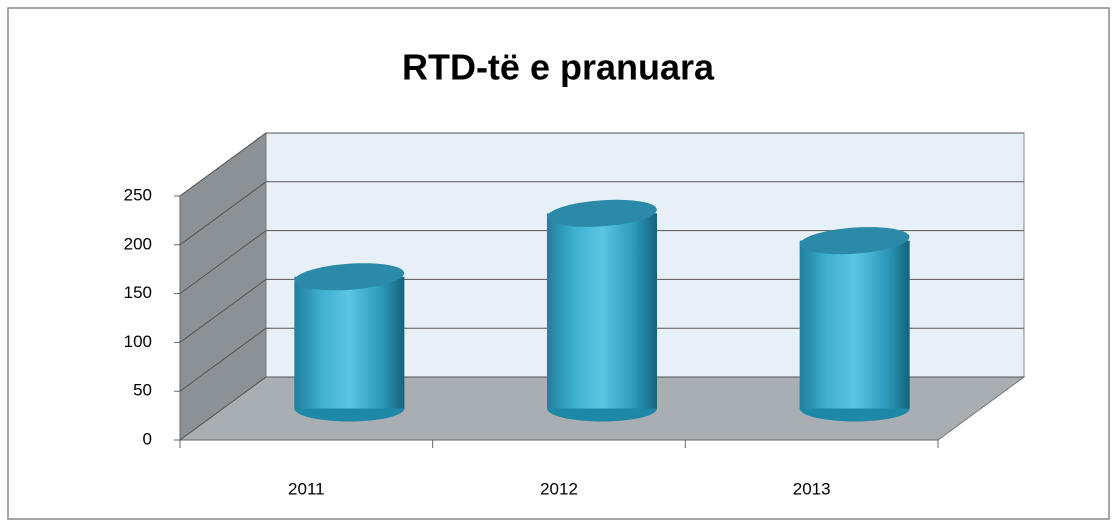 The image size is (1117, 525). Describe the element at coordinates (559, 488) in the screenshot. I see `x-tick-label: 2012` at that location.